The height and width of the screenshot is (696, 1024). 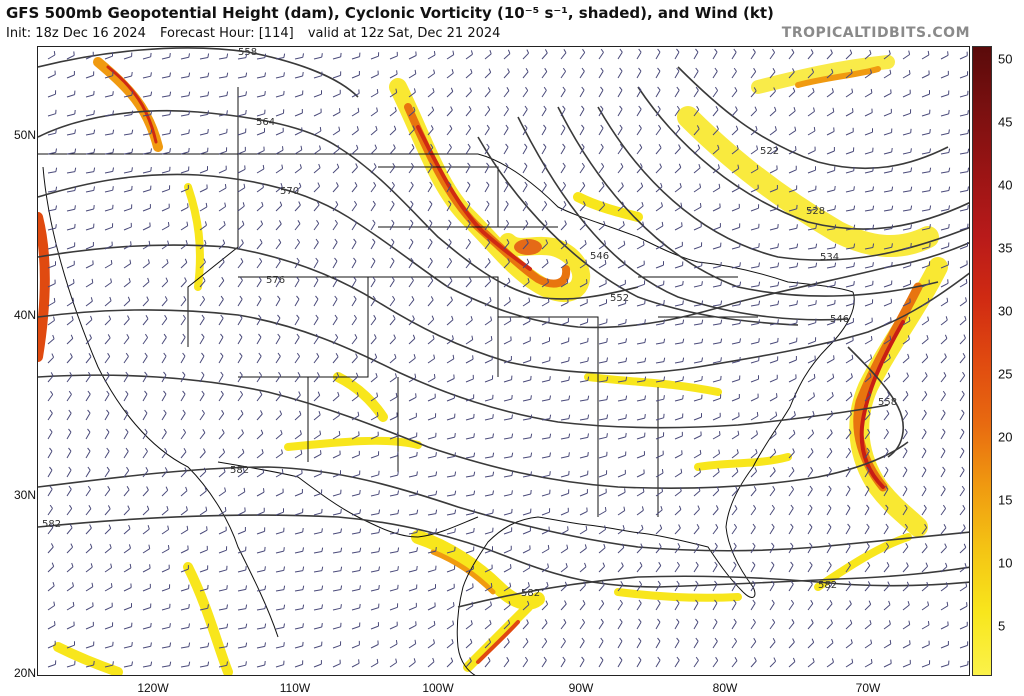 I want to click on contour-label: 528, so click(x=815, y=211).